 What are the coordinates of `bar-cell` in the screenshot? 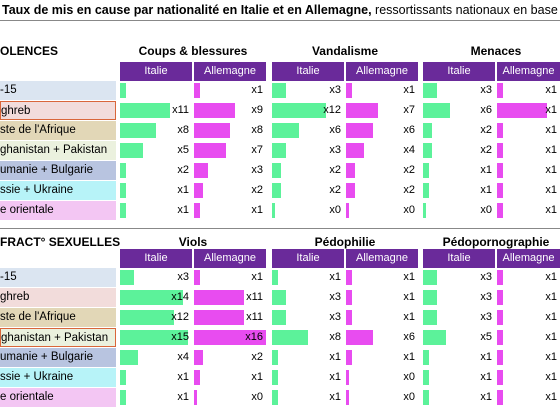 It's located at (156, 90).